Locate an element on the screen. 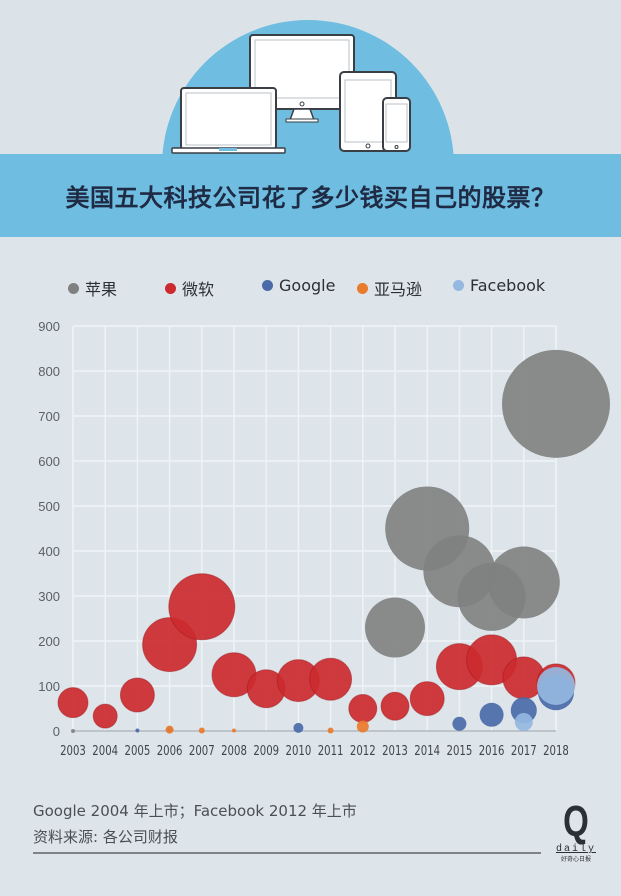 The image size is (621, 896). laptop-icon is located at coordinates (228, 120).